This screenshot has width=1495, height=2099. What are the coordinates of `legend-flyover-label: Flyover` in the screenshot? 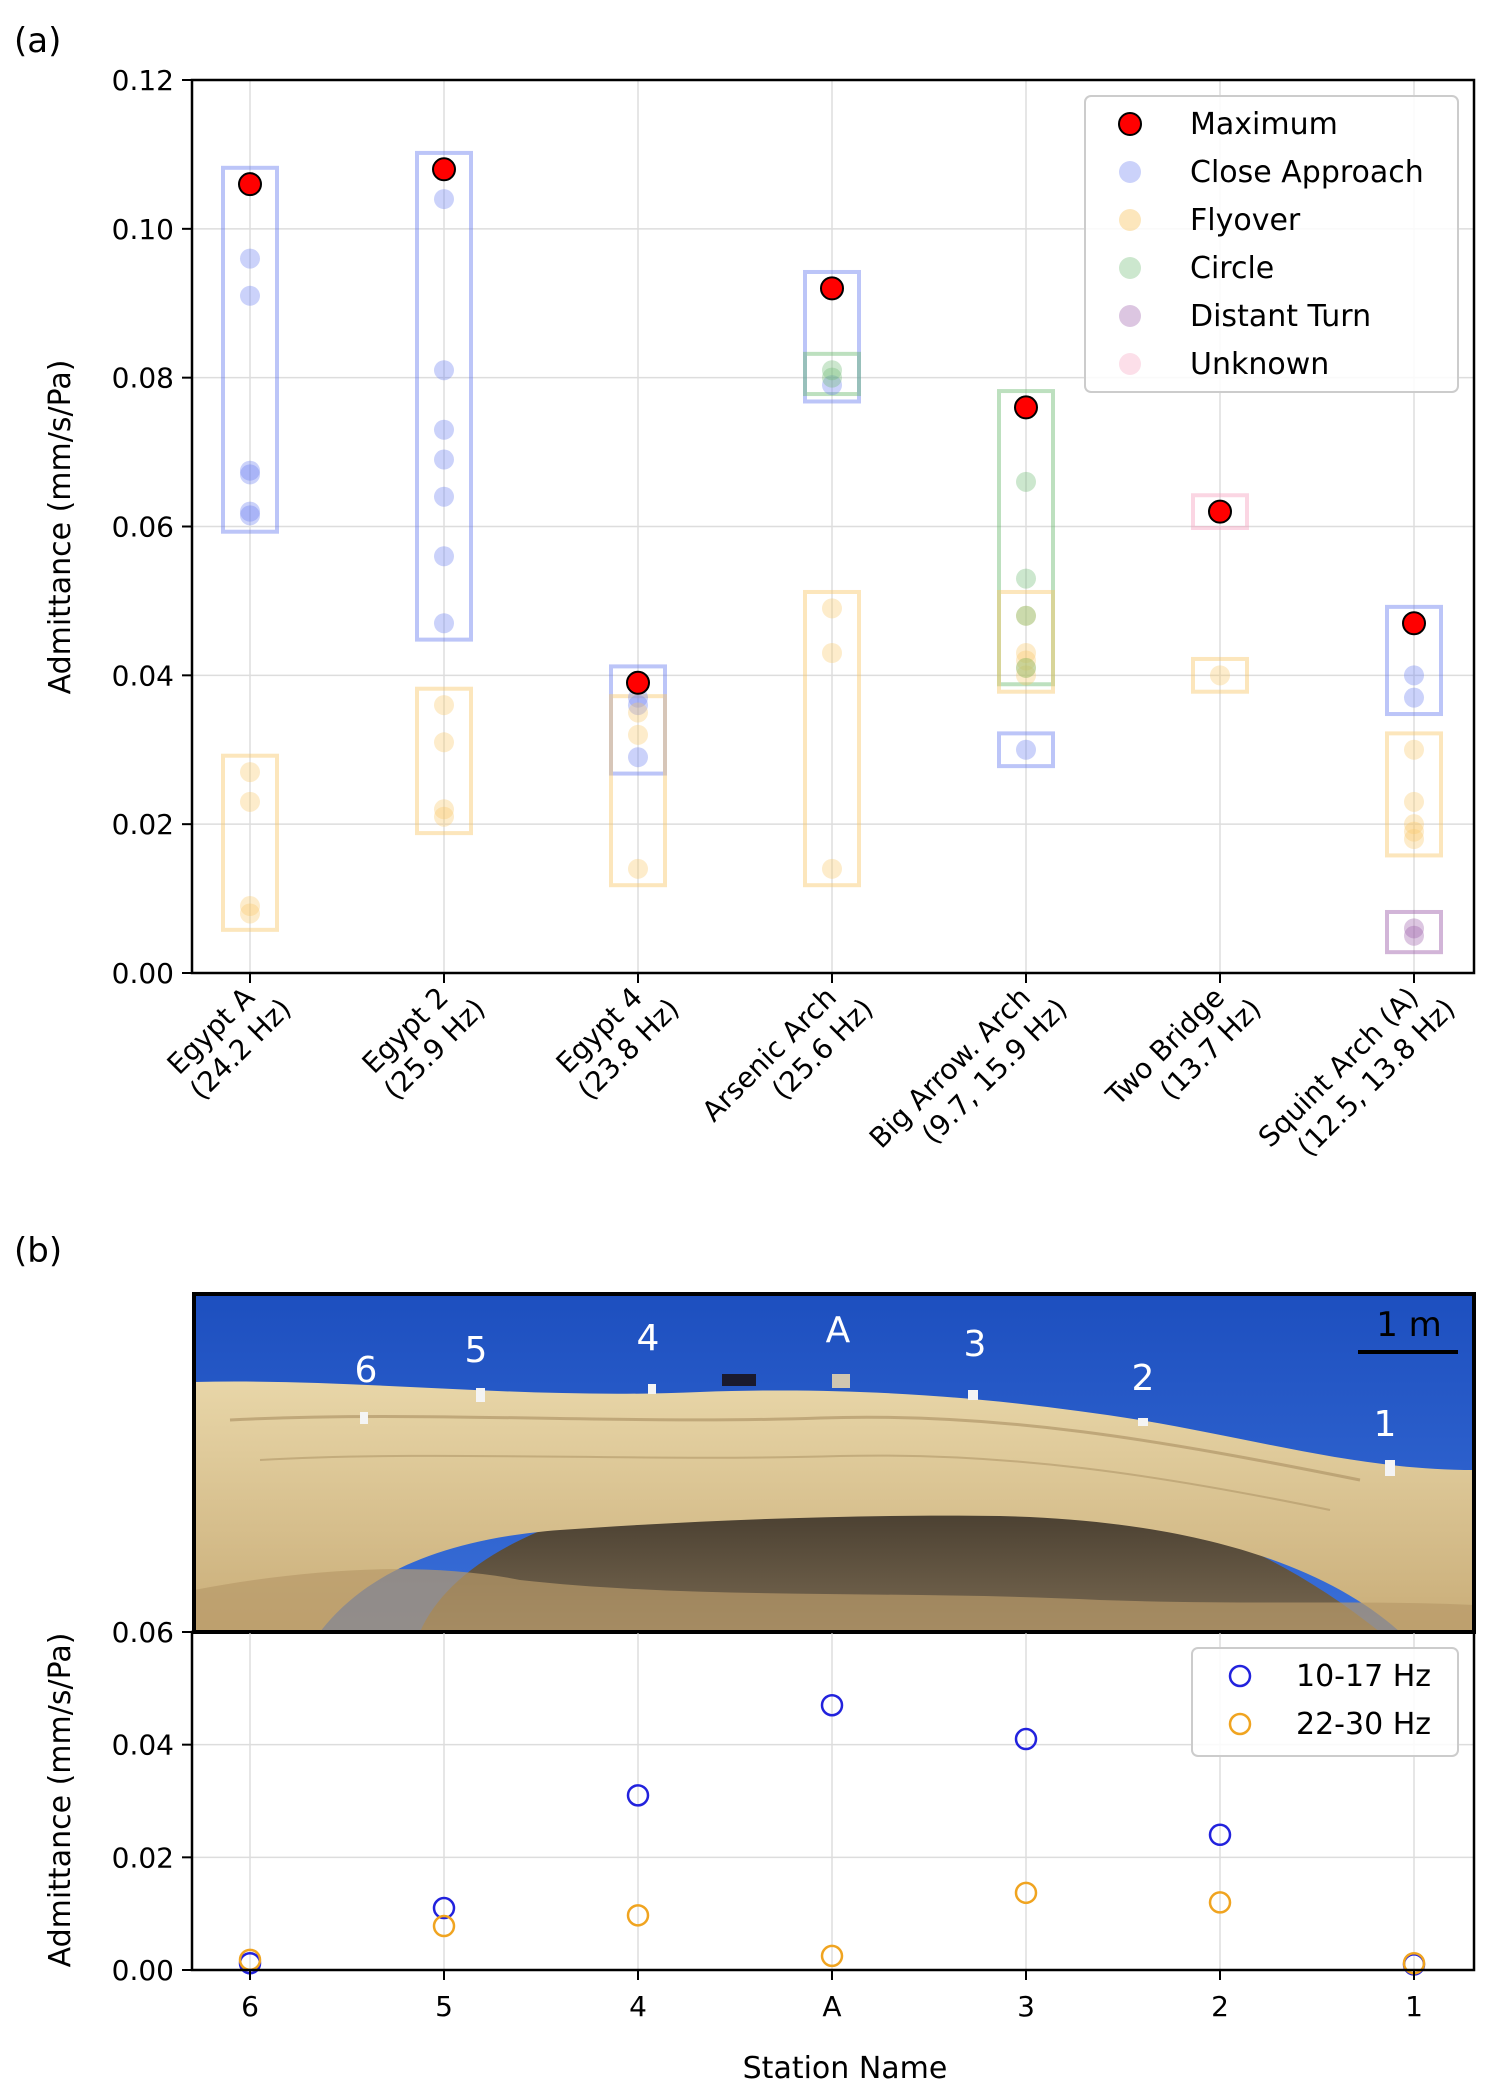 It's located at (1245, 220).